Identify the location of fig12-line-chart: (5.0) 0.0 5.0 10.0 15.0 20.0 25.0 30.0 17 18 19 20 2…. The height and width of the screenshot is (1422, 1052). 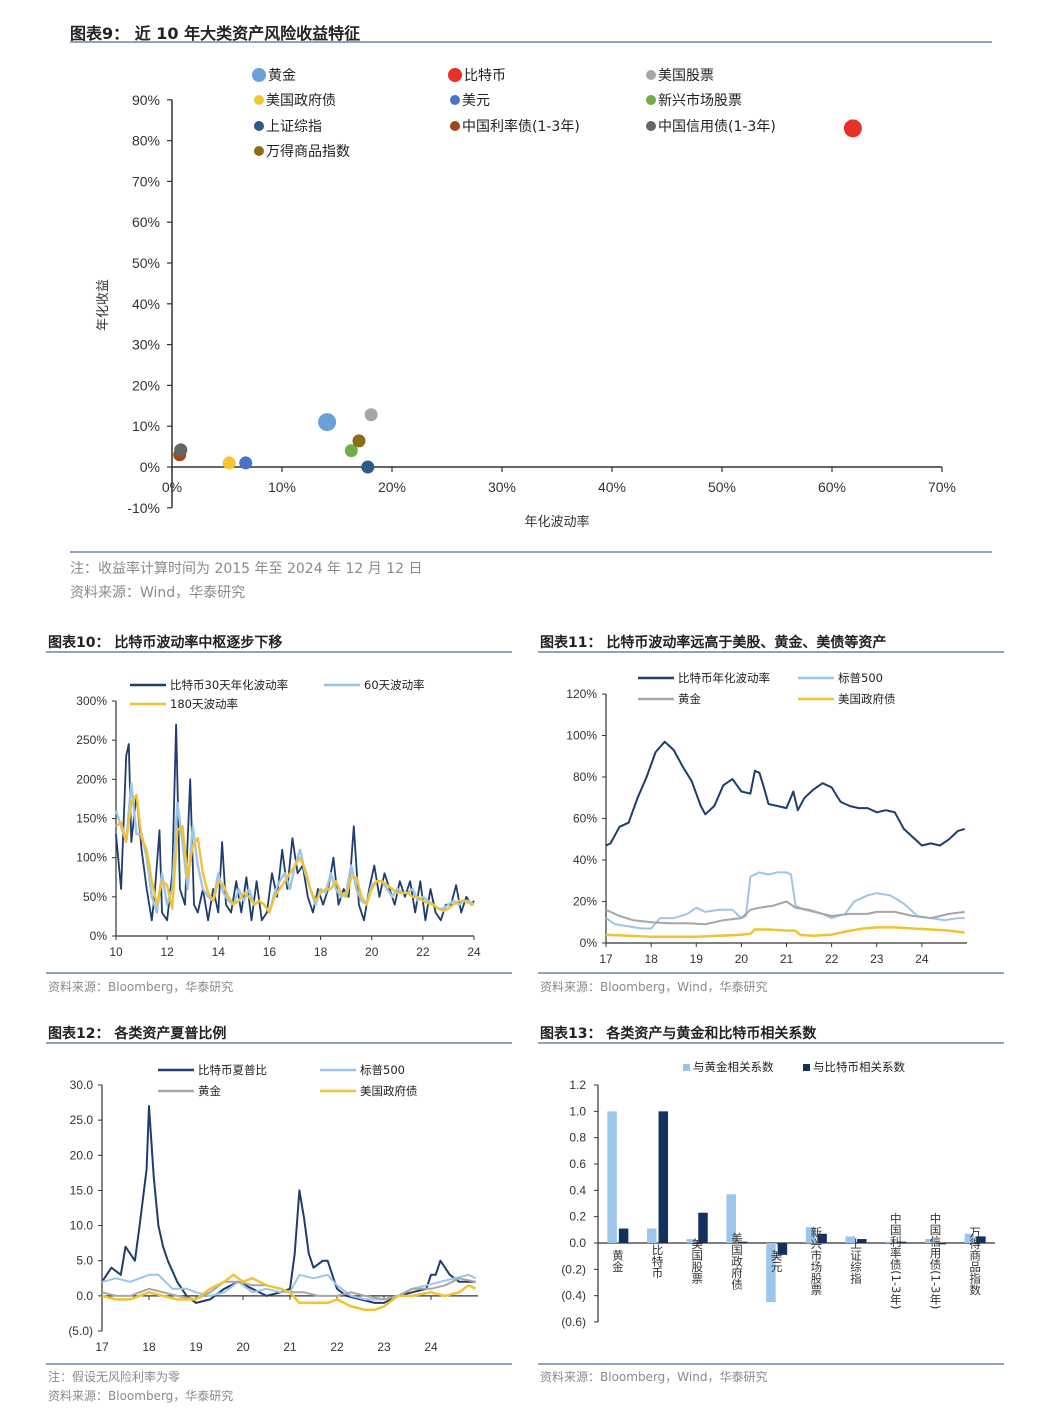
(273, 1208).